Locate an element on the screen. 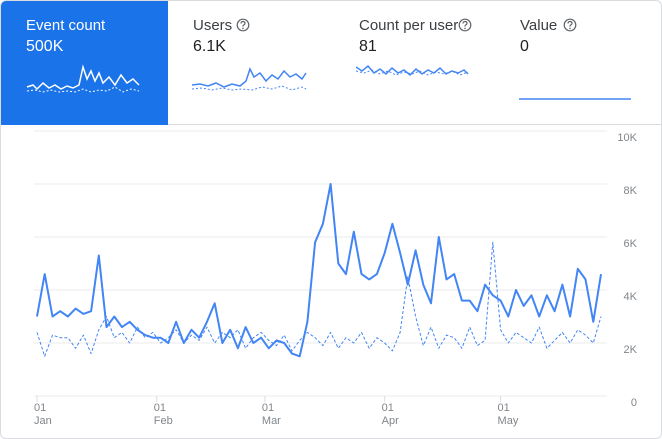 This screenshot has height=439, width=662. x-tick-label: 01 Feb is located at coordinates (163, 414).